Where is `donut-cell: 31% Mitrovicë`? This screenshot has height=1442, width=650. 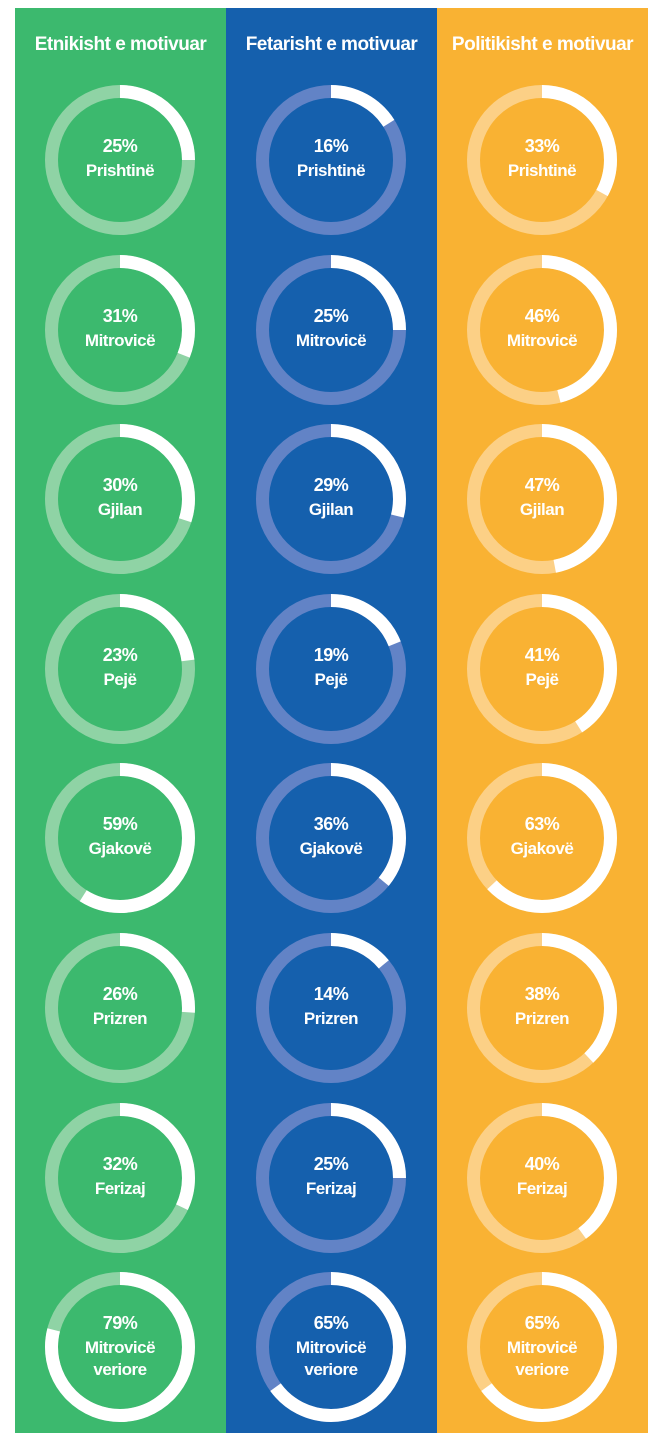 donut-cell: 31% Mitrovicë is located at coordinates (120, 339).